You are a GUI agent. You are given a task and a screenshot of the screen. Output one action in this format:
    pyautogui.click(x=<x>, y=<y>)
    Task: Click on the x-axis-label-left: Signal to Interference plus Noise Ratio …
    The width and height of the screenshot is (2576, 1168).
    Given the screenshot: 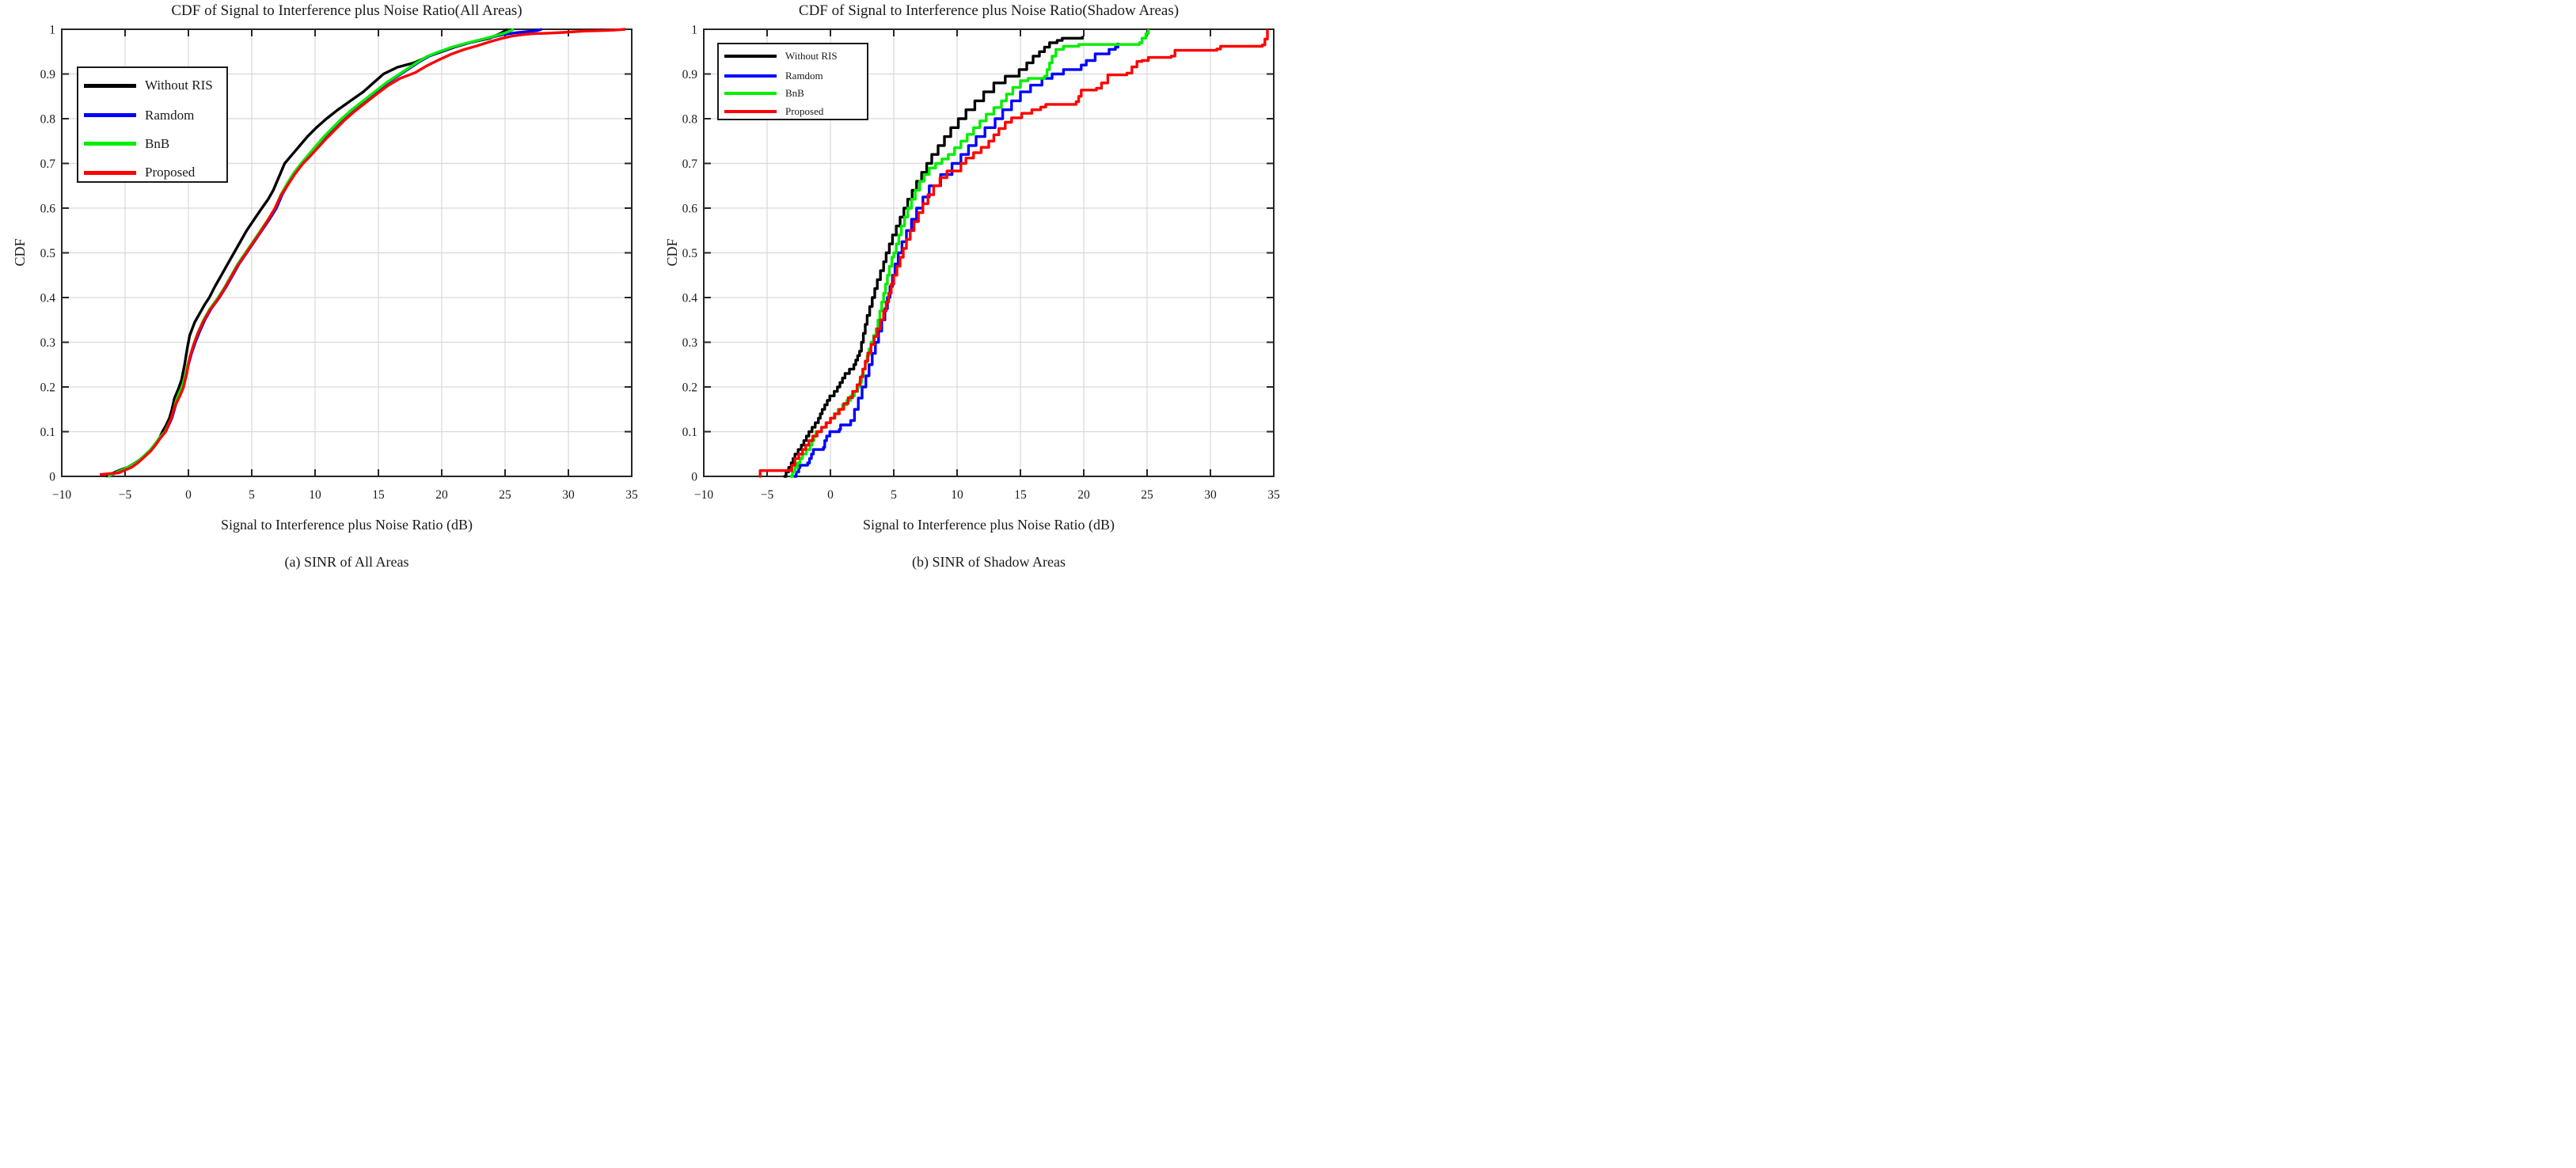 What is the action you would take?
    pyautogui.click(x=347, y=525)
    